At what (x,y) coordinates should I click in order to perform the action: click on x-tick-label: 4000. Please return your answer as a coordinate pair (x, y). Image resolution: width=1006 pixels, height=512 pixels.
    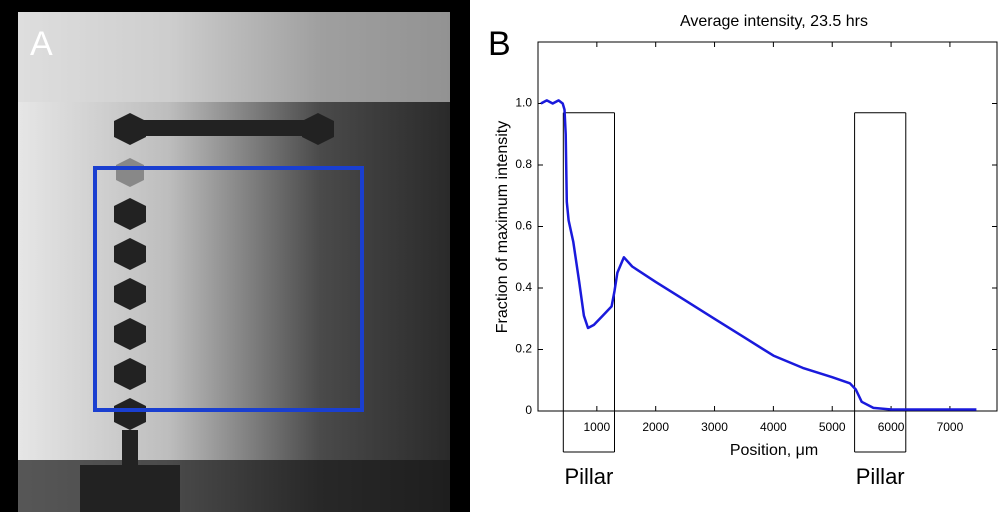
    Looking at the image, I should click on (773, 427).